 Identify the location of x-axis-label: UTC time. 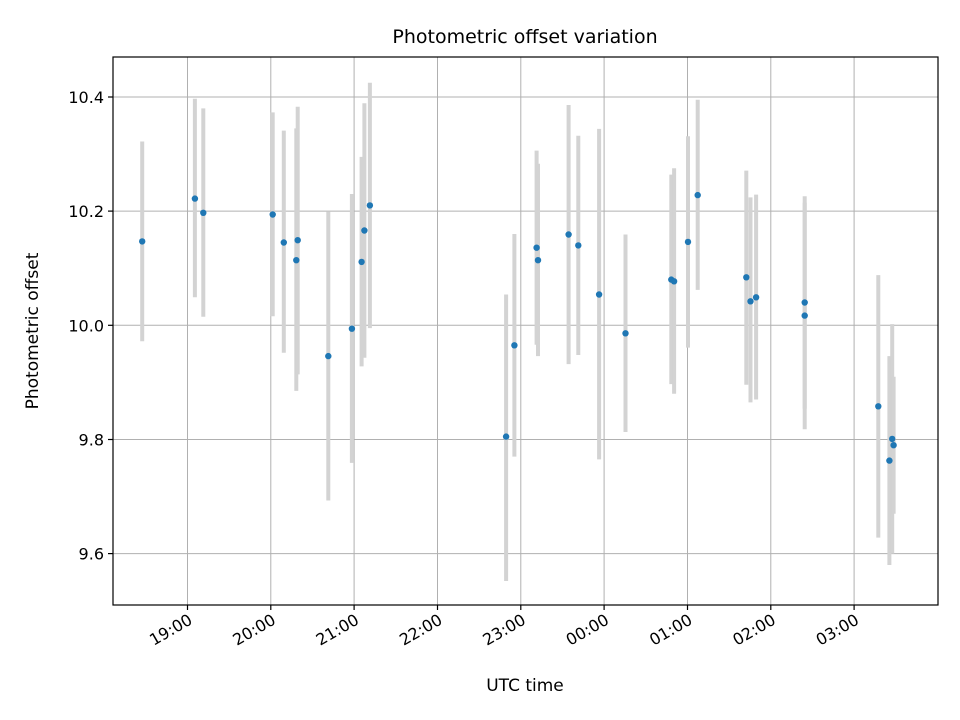
(525, 686).